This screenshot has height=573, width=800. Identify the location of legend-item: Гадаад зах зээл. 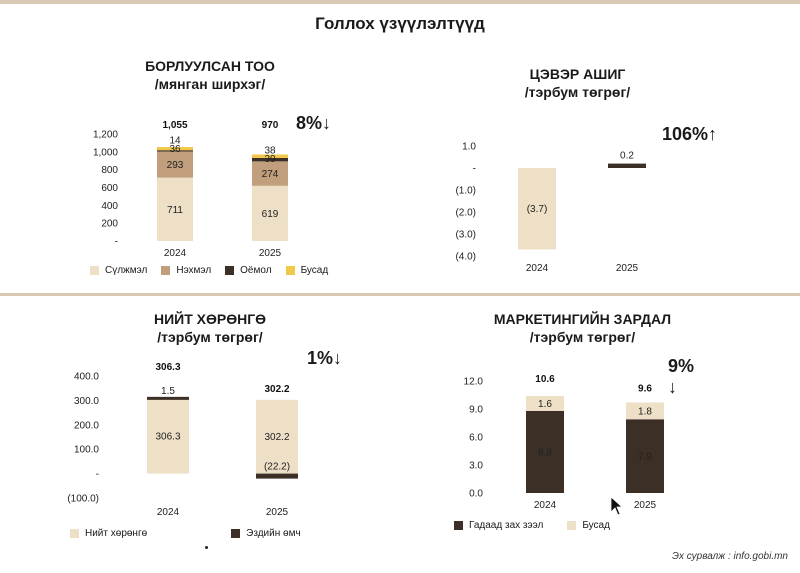
(498, 525).